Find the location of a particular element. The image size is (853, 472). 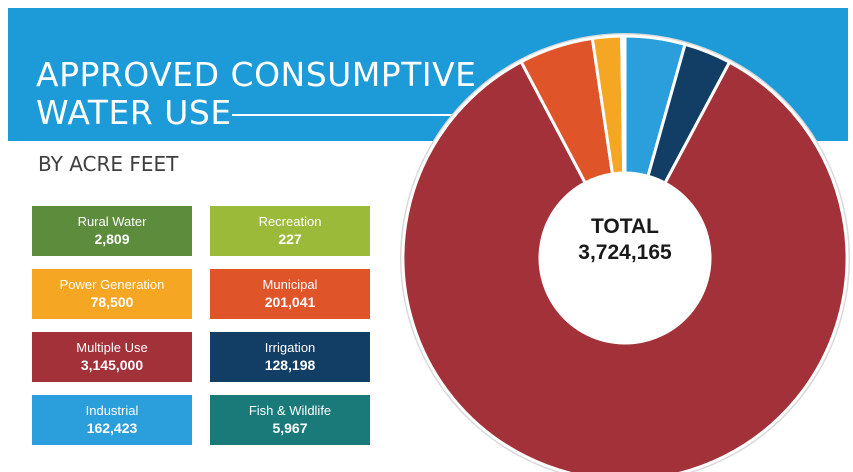

legend-tile-irrigation: Irrigation 128,198 is located at coordinates (290, 357).